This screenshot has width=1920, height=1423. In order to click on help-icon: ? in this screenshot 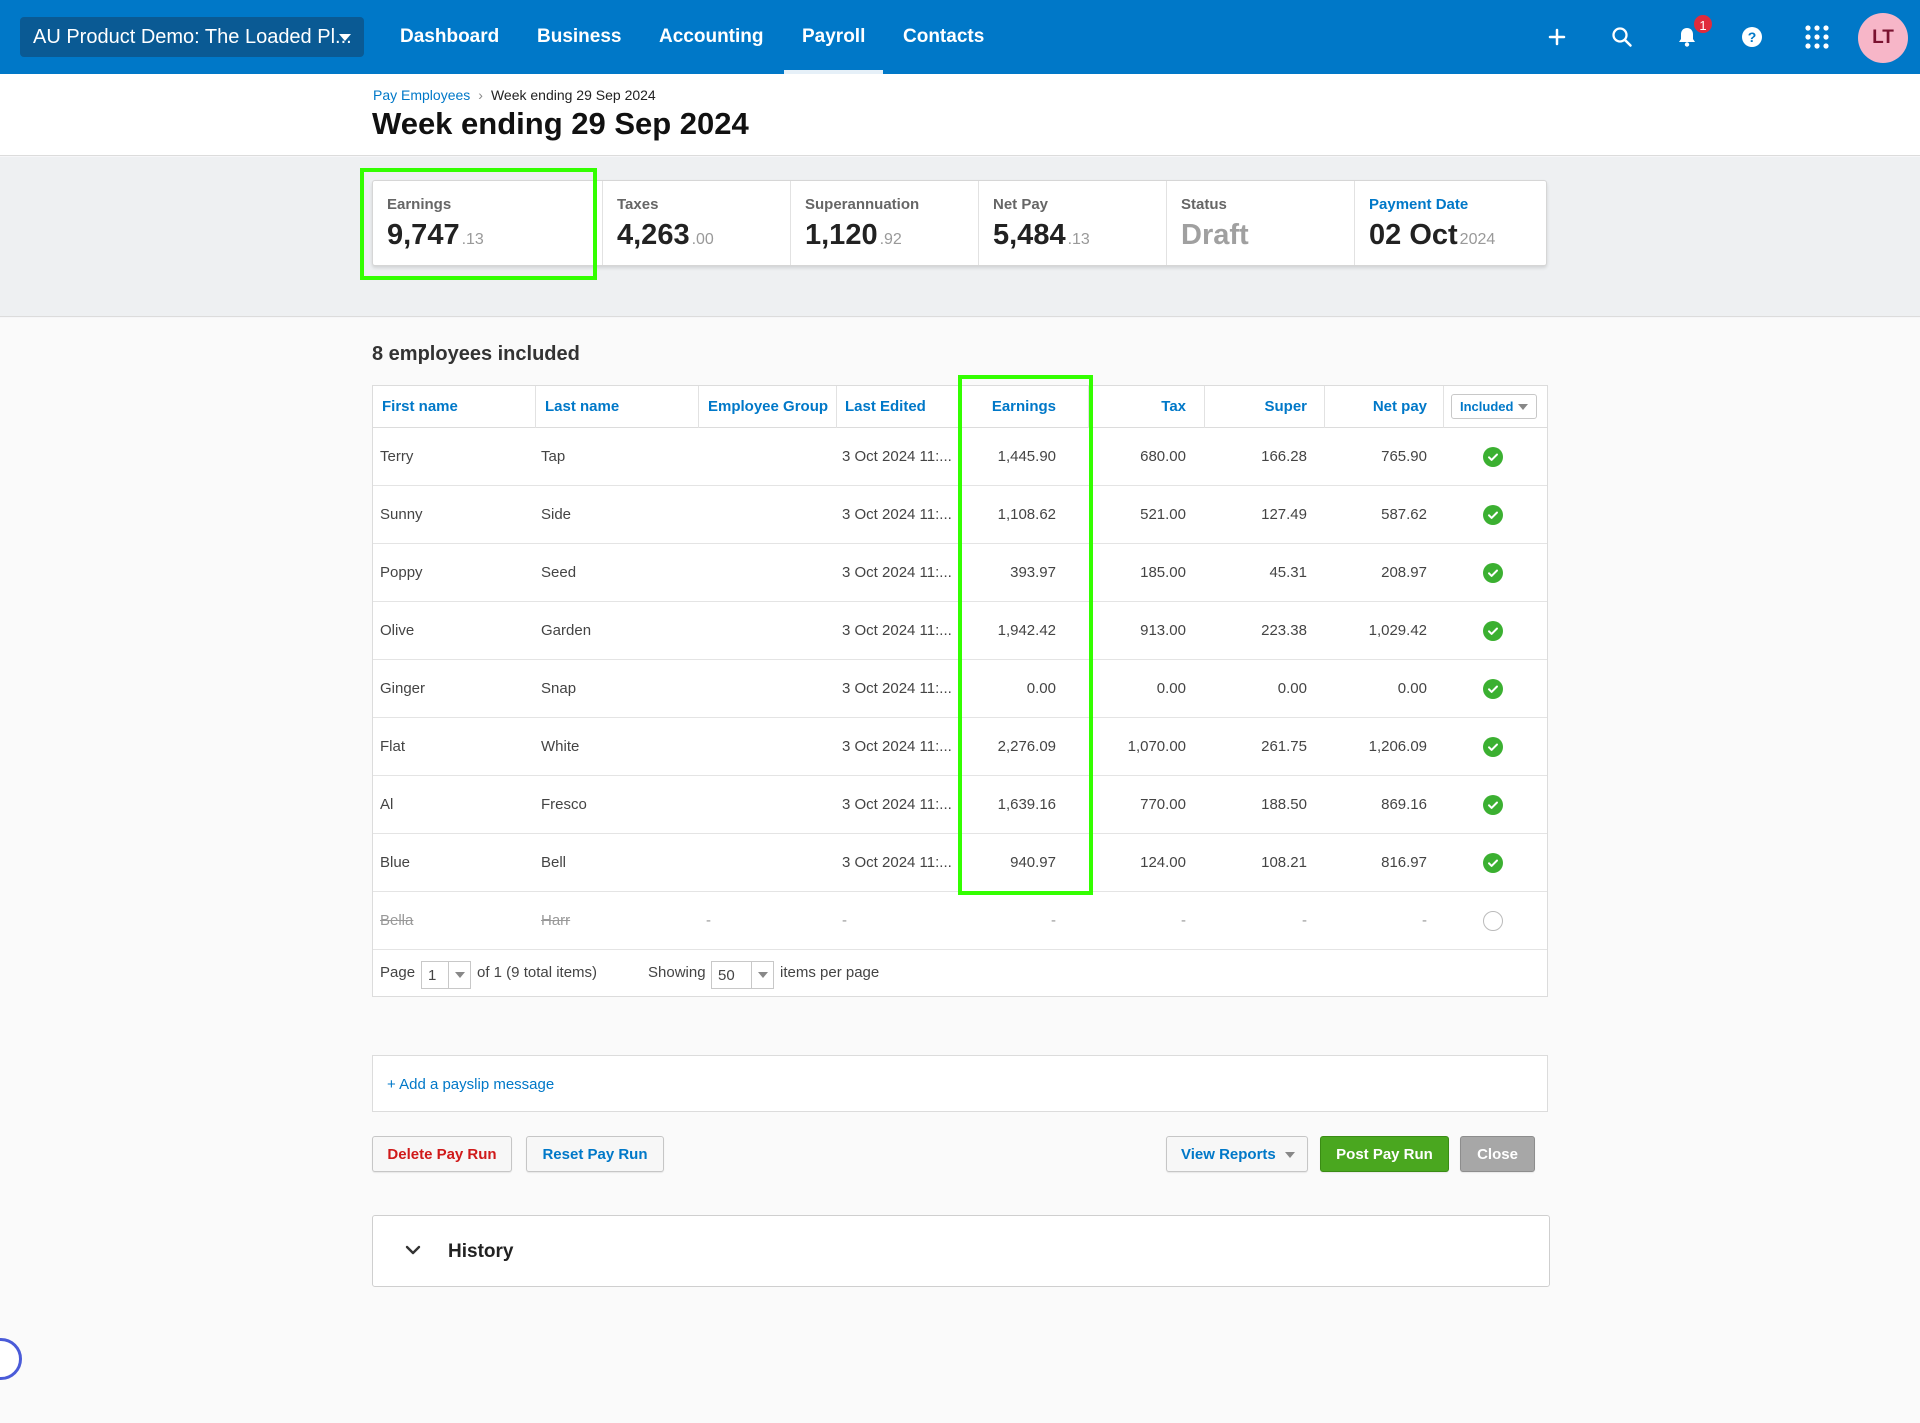, I will do `click(1752, 37)`.